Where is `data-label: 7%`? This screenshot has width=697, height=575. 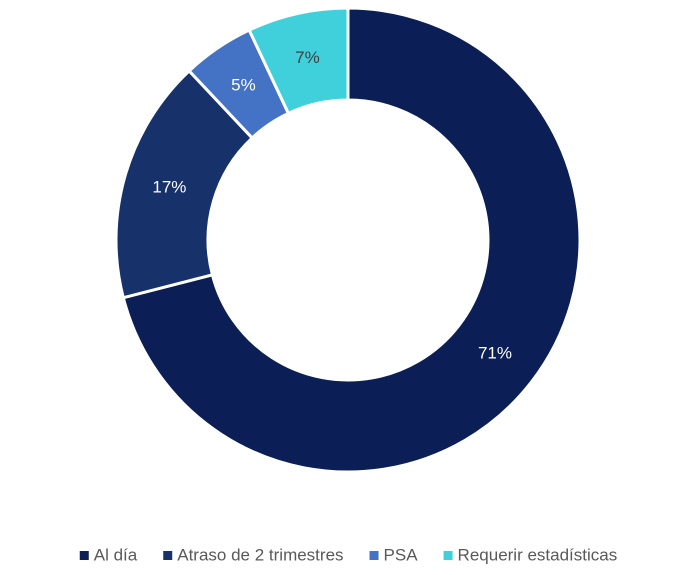
data-label: 7% is located at coordinates (307, 57).